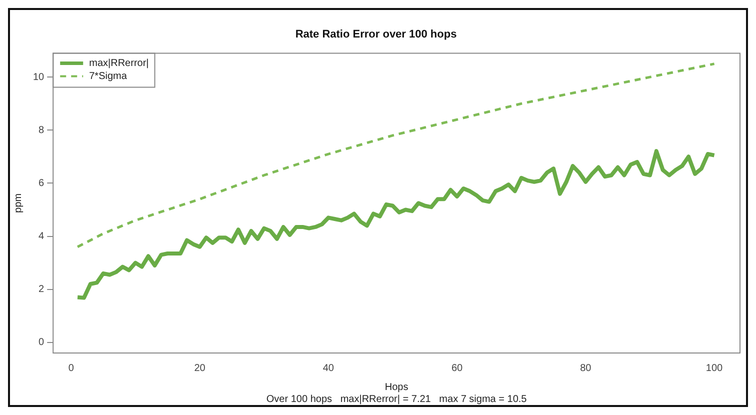  Describe the element at coordinates (119, 63) in the screenshot. I see `legend-label: max|RRerror|` at that location.